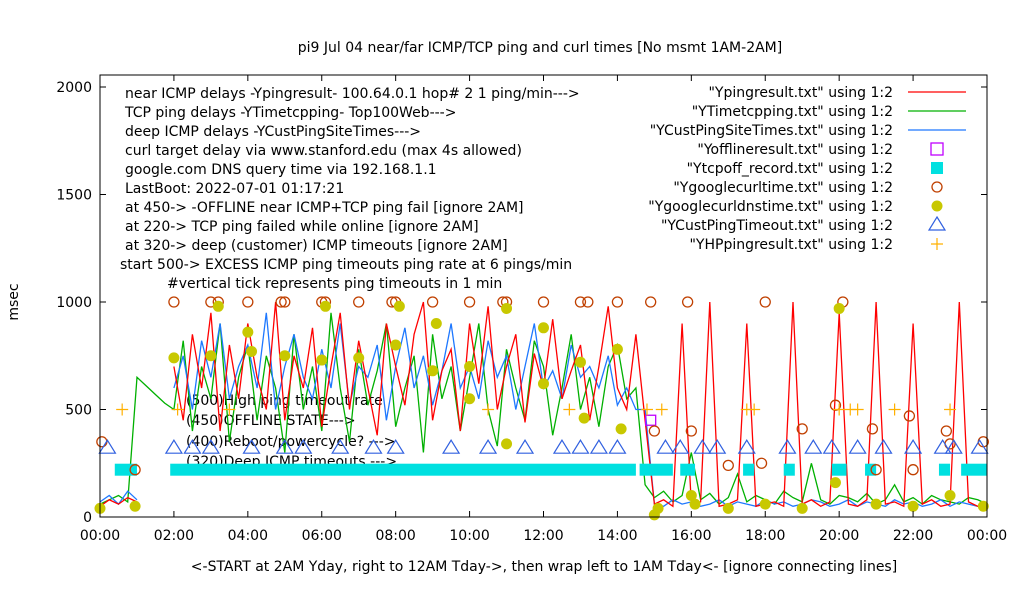 This screenshot has width=1020, height=600. I want to click on note-line: LastBoot: 2022-07-01 01:17:21, so click(234, 189).